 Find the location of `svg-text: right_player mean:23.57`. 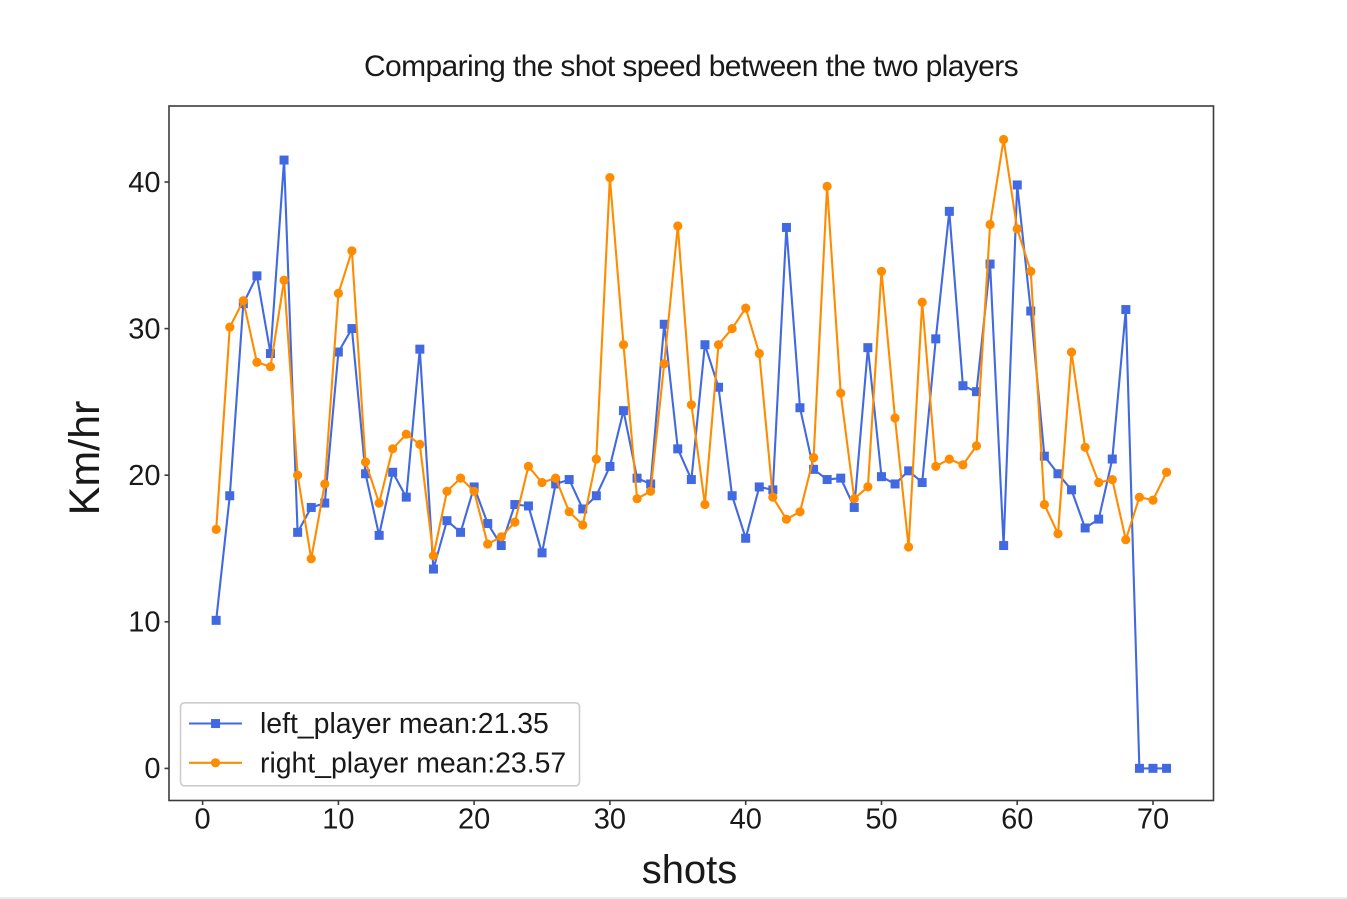

svg-text: right_player mean:23.57 is located at coordinates (413, 763).